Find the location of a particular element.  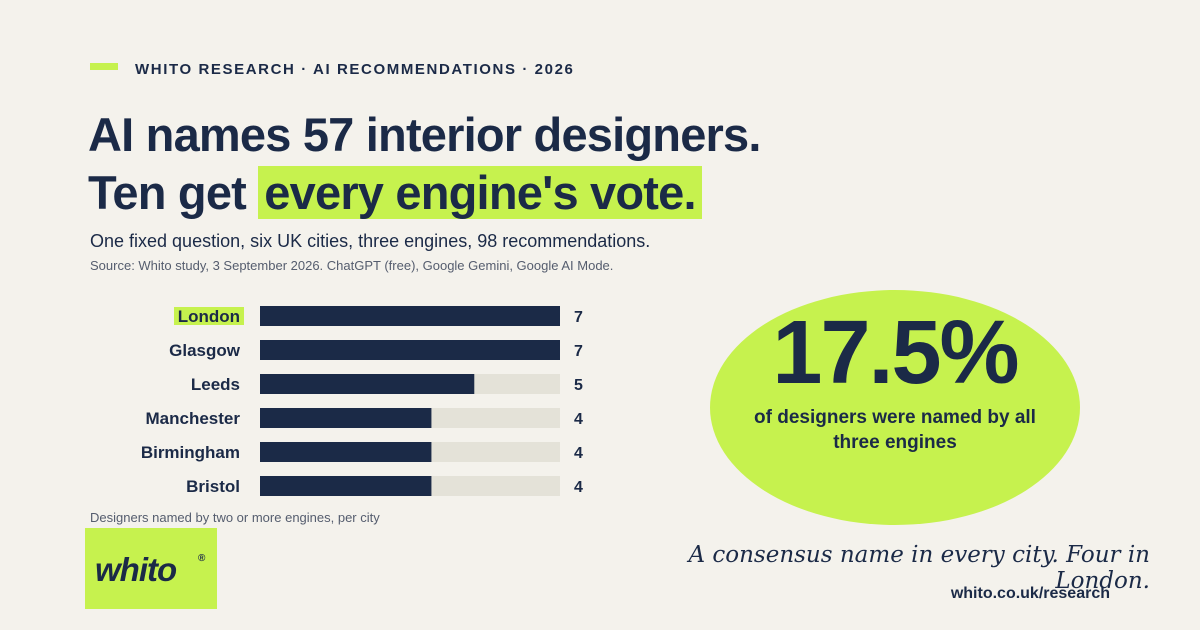

research-url-link: whito.co.uk/research is located at coordinates (1030, 593).